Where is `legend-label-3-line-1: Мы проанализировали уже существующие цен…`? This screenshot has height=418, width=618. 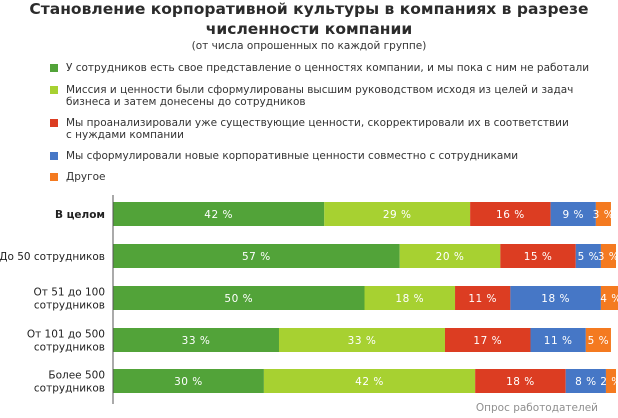 legend-label-3-line-1: Мы проанализировали уже существующие цен… is located at coordinates (317, 123).